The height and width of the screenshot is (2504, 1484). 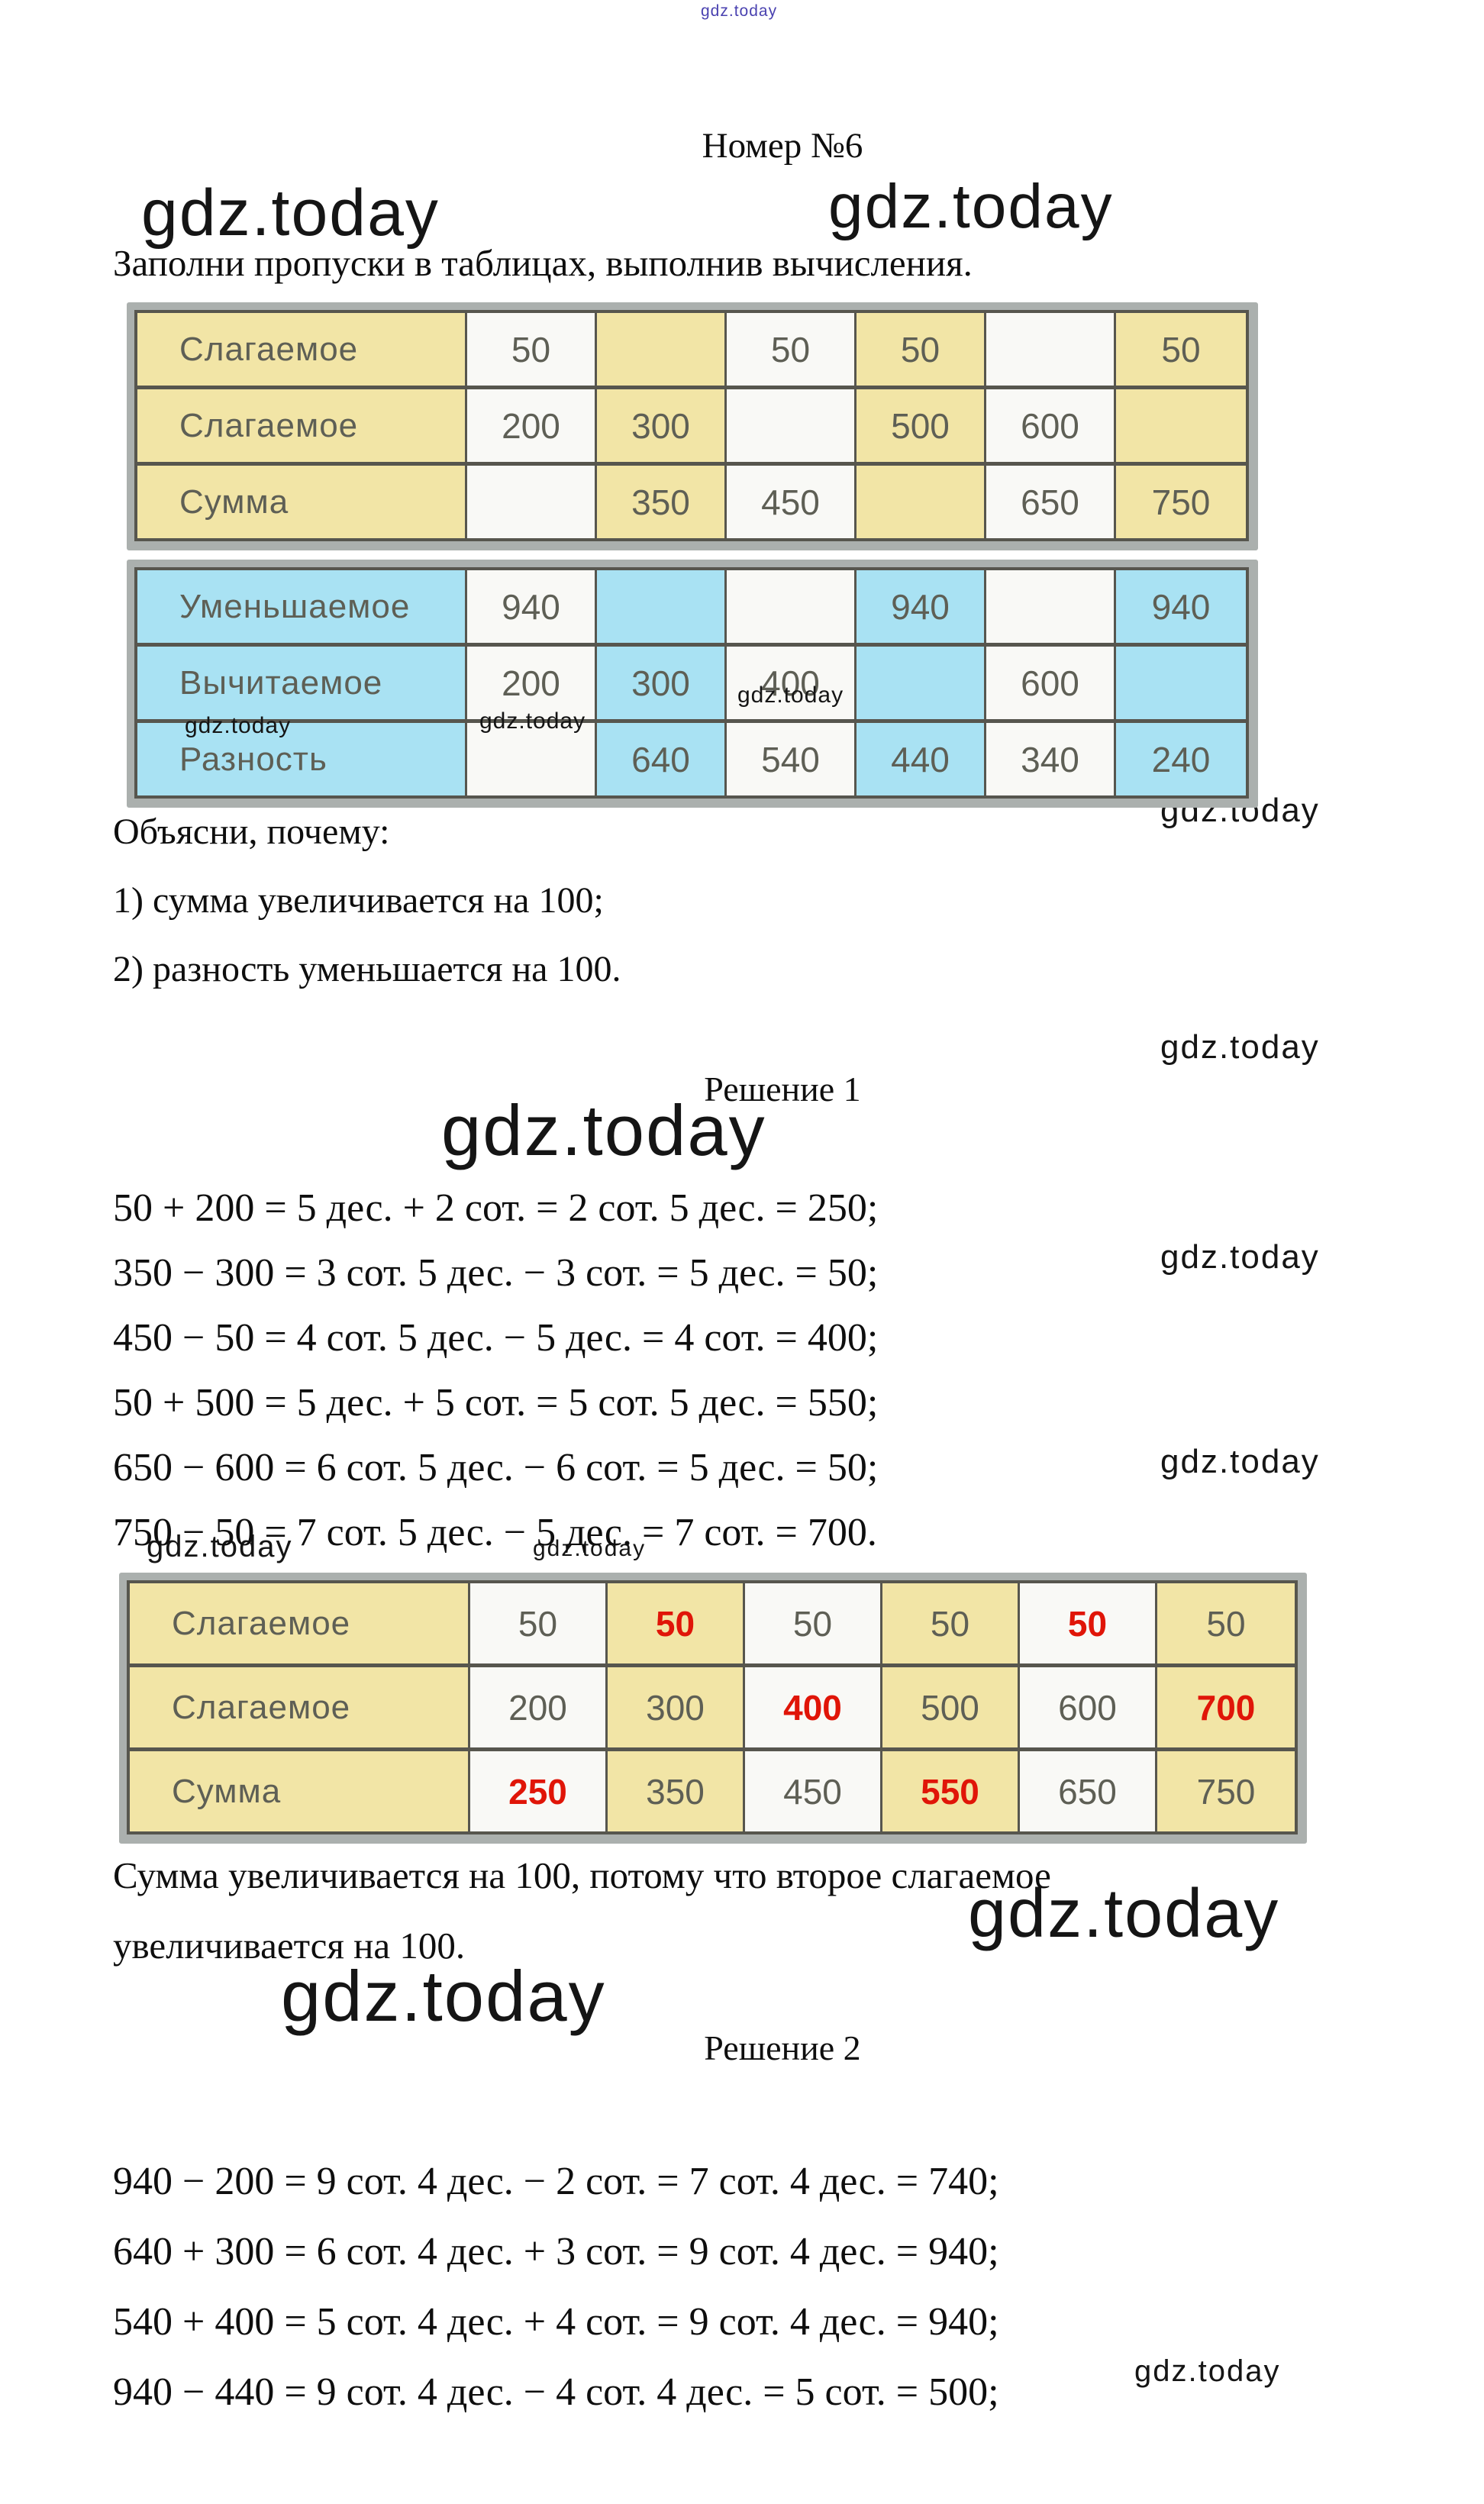 I want to click on table-row: Слагаемое 50 50 50 50 50 50, so click(x=712, y=1625).